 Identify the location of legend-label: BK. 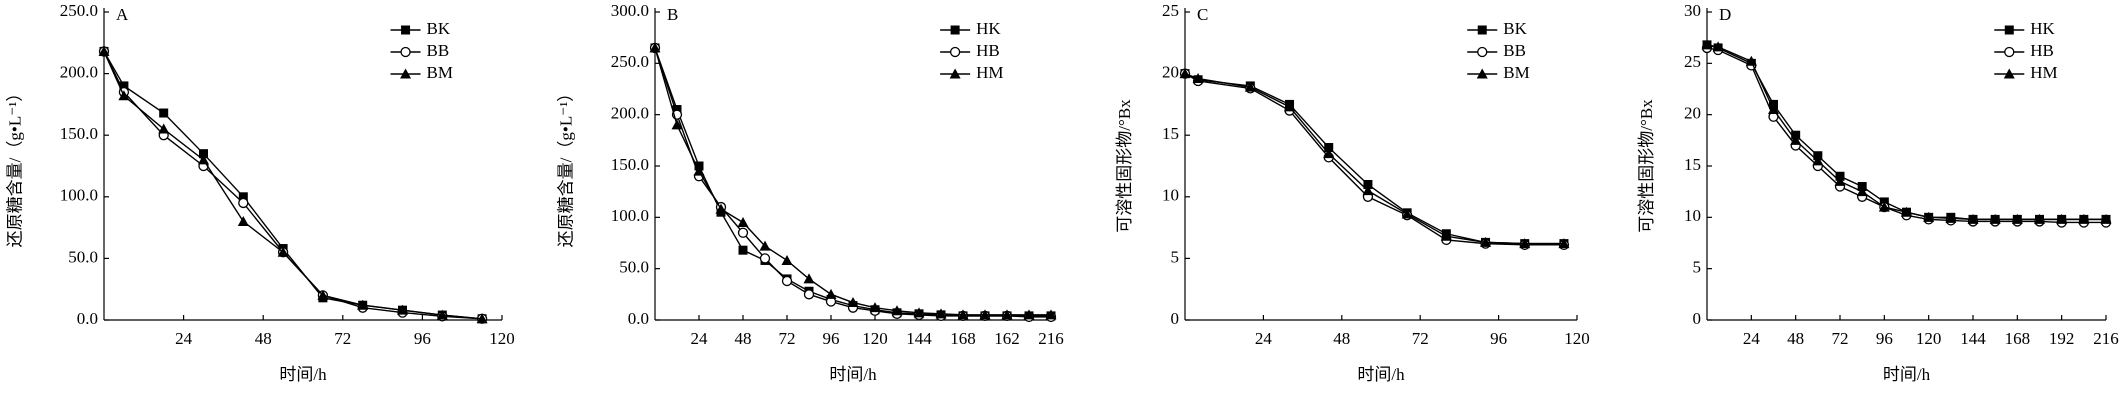
(439, 28).